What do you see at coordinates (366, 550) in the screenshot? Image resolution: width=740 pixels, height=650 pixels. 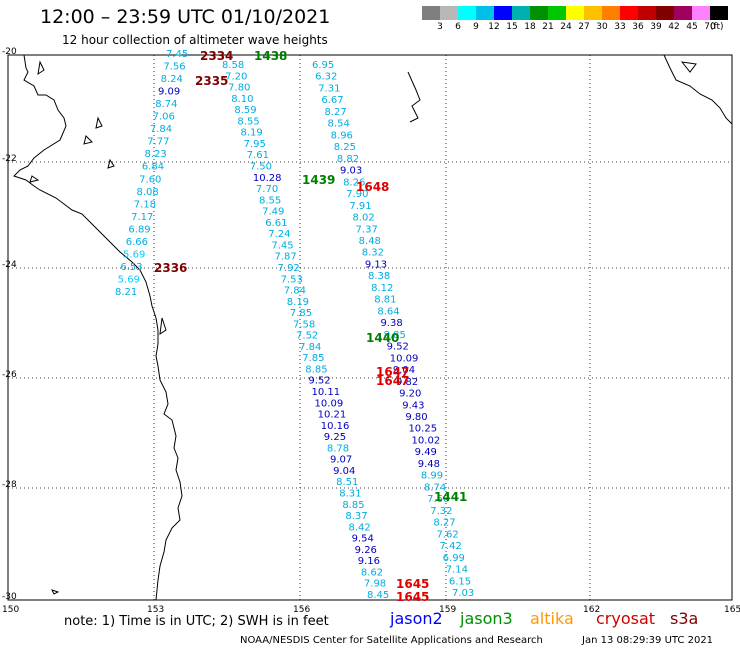 I see `wave-height-value: 9.26` at bounding box center [366, 550].